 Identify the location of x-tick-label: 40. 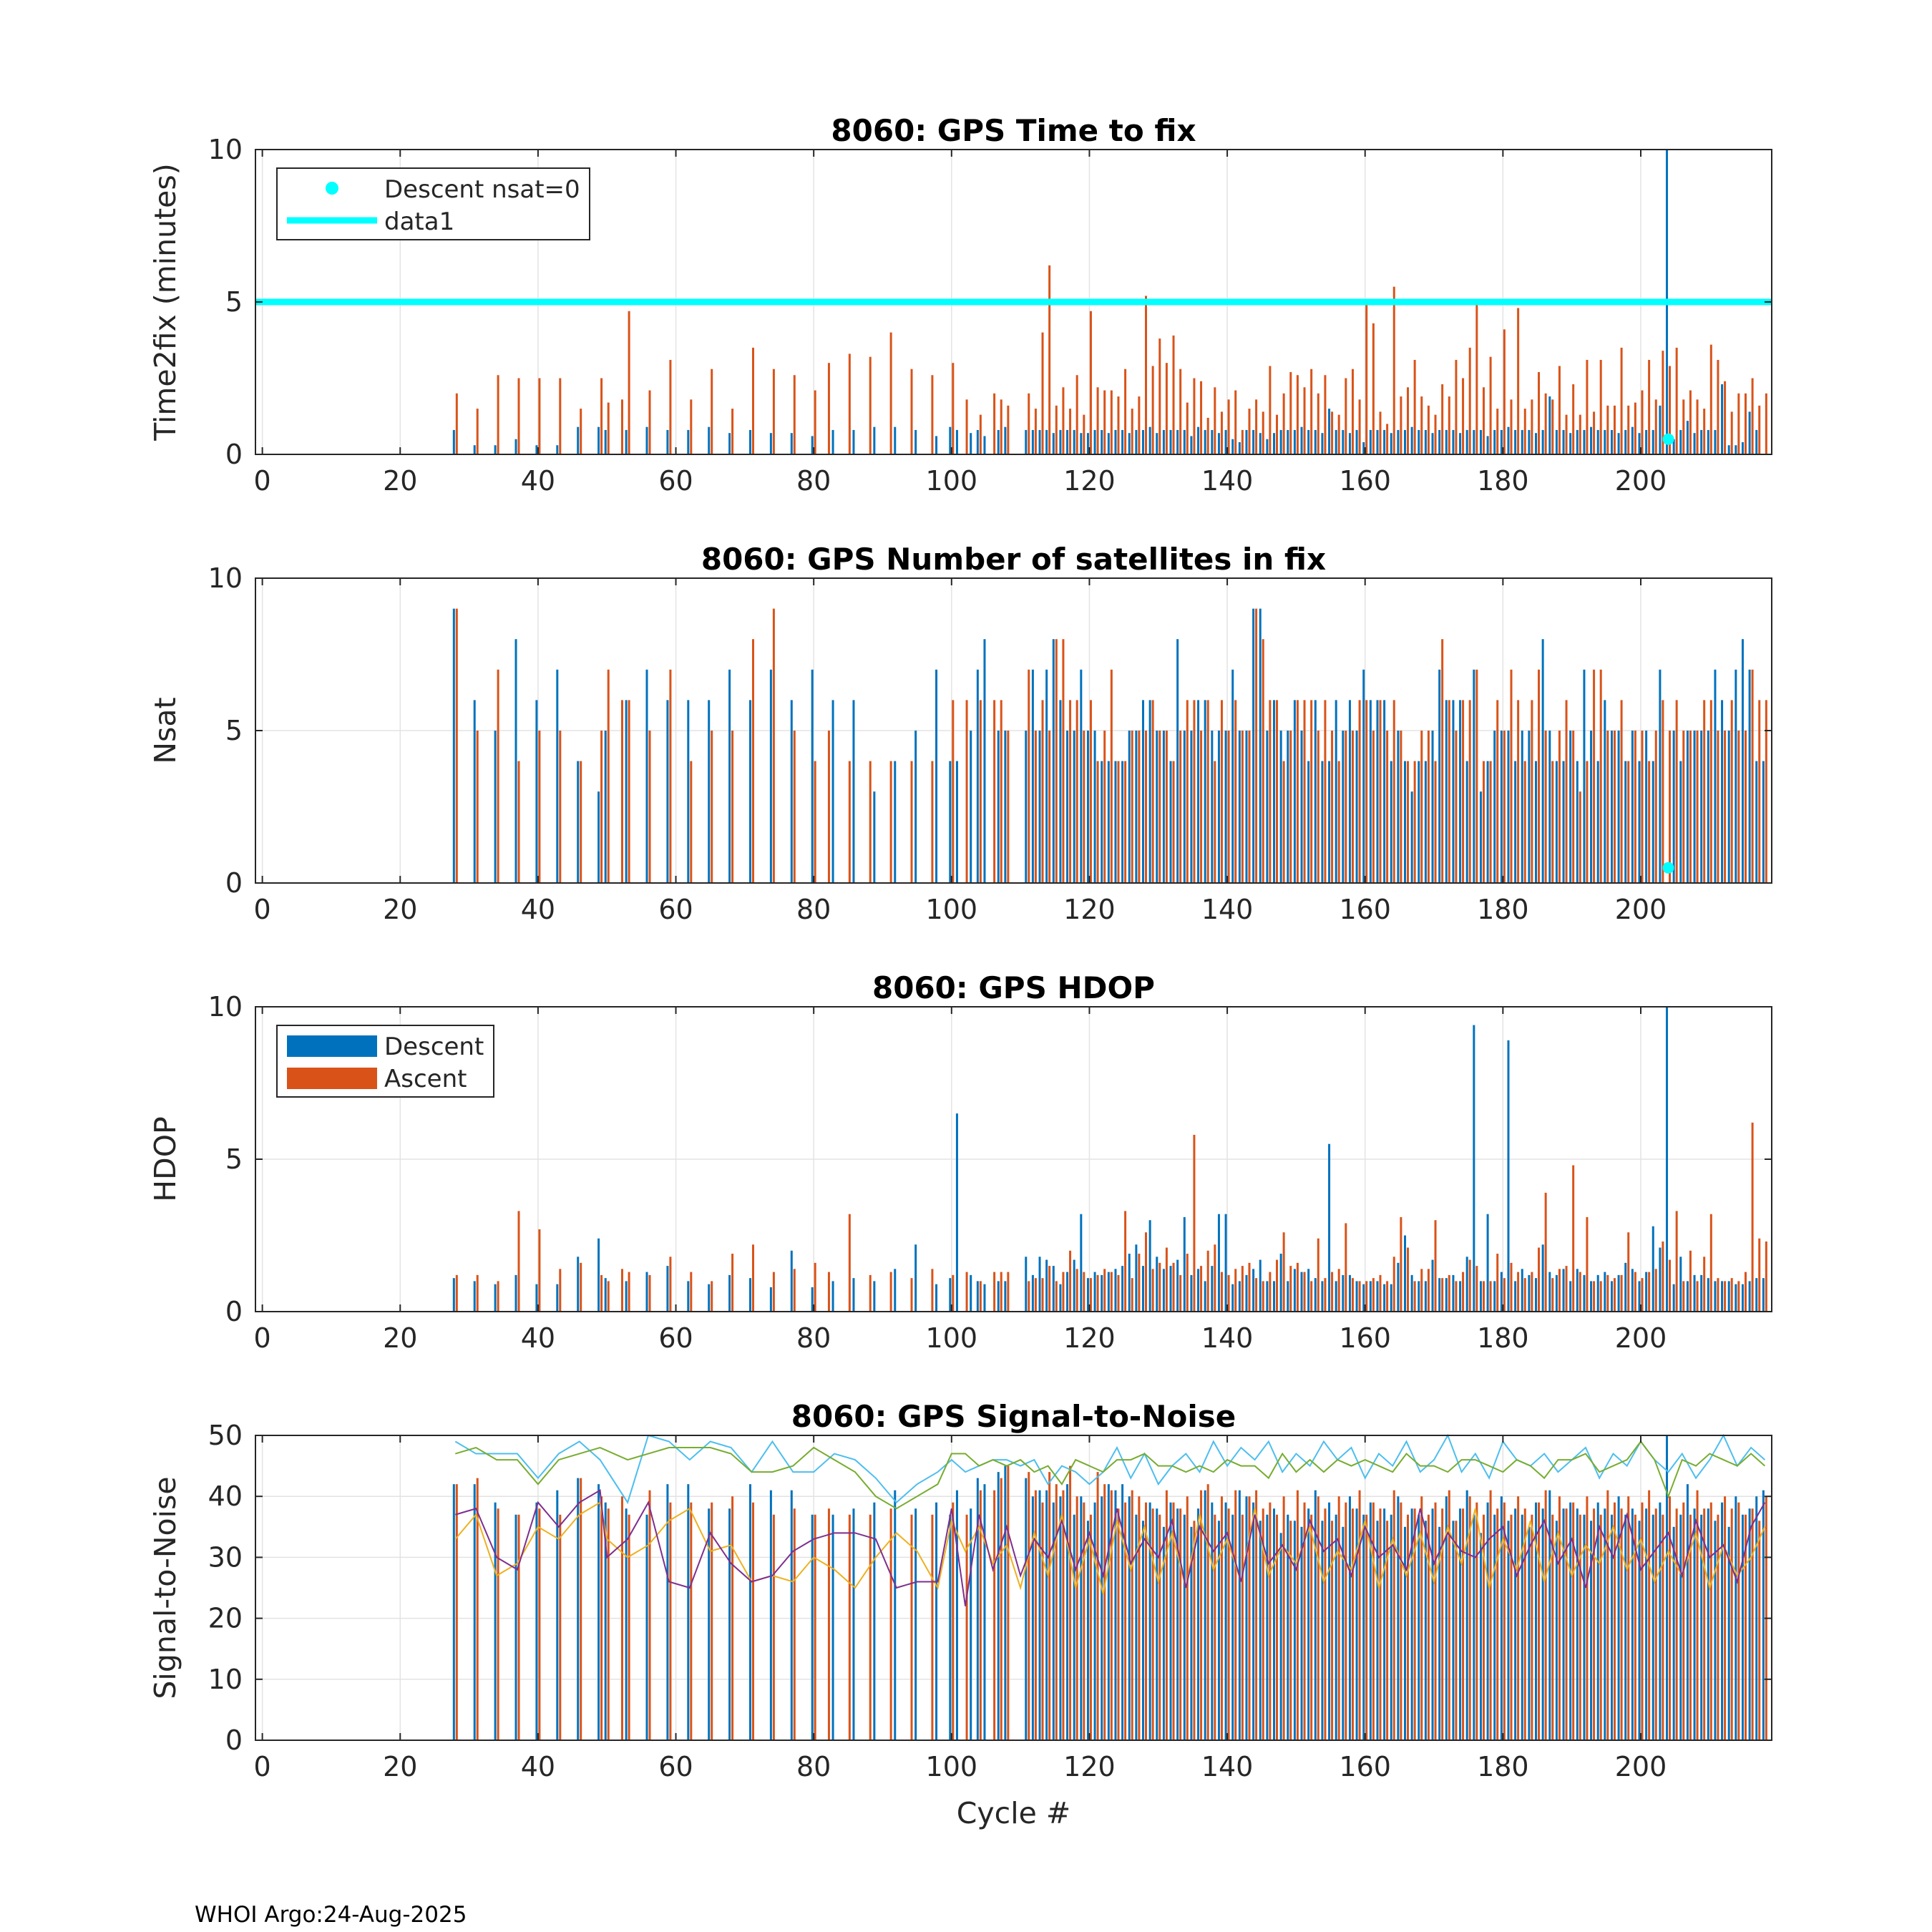
(538, 1338).